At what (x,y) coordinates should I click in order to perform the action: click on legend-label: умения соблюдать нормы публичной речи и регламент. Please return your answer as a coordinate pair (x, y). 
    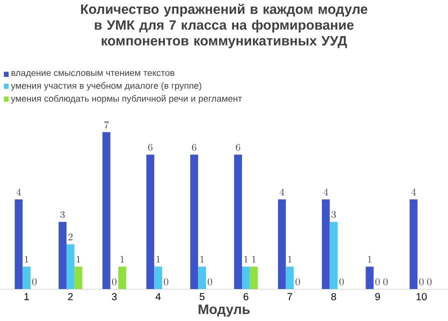
    Looking at the image, I should click on (126, 99).